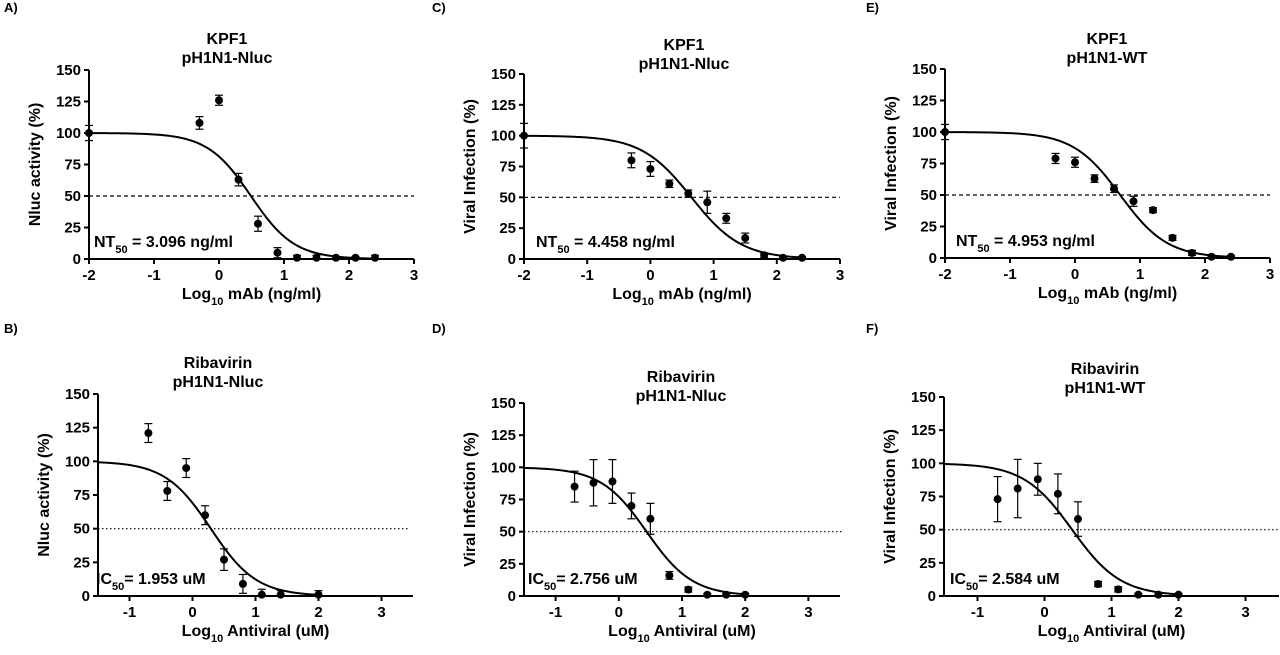 The width and height of the screenshot is (1280, 655). Describe the element at coordinates (151, 582) in the screenshot. I see `potency-annotation: IC50= 1.953 uM` at that location.